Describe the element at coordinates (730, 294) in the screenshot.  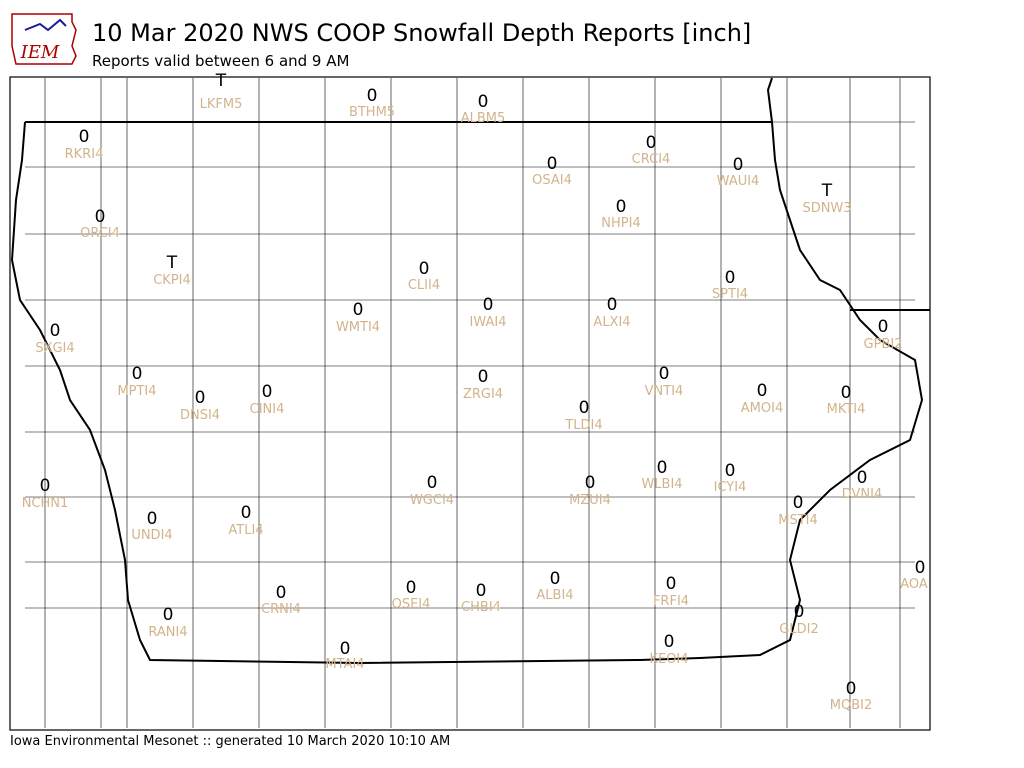
I see `station-id: SPTI4` at that location.